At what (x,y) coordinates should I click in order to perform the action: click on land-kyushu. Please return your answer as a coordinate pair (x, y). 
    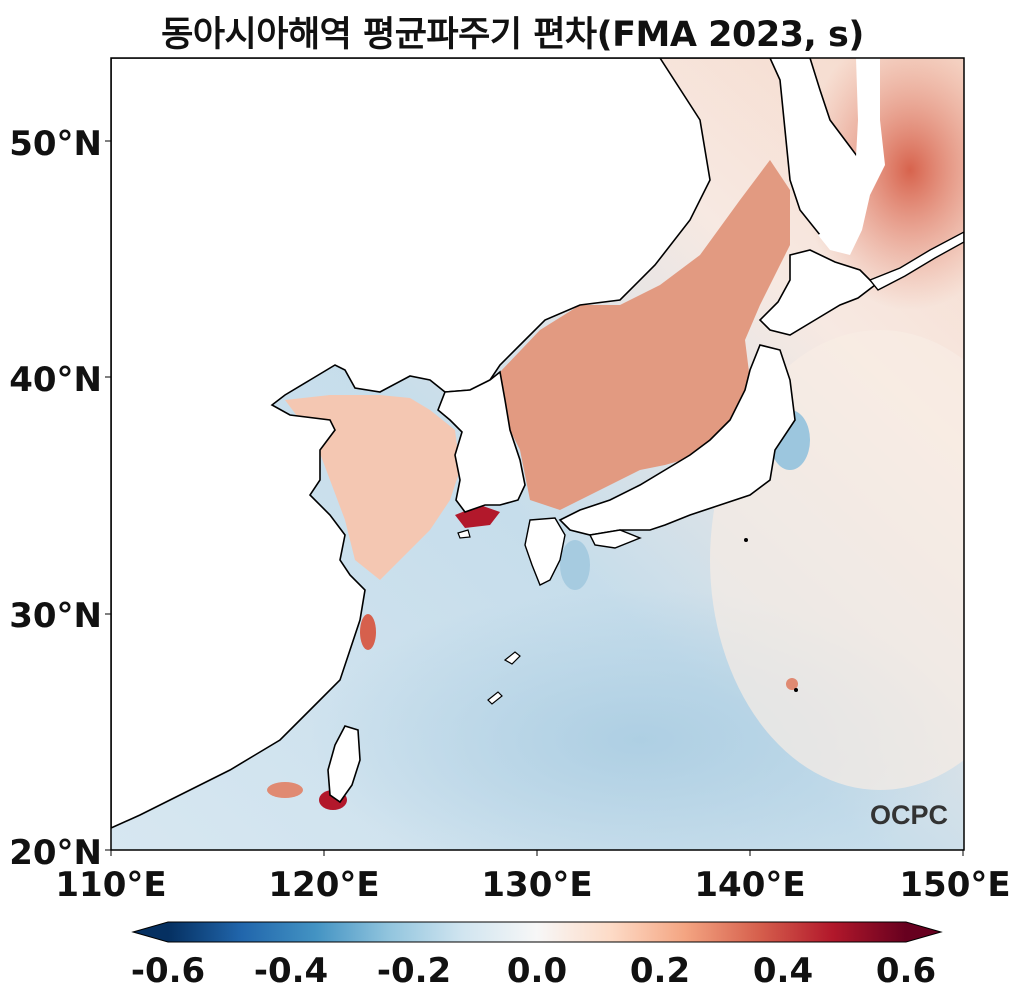
    Looking at the image, I should click on (545, 551).